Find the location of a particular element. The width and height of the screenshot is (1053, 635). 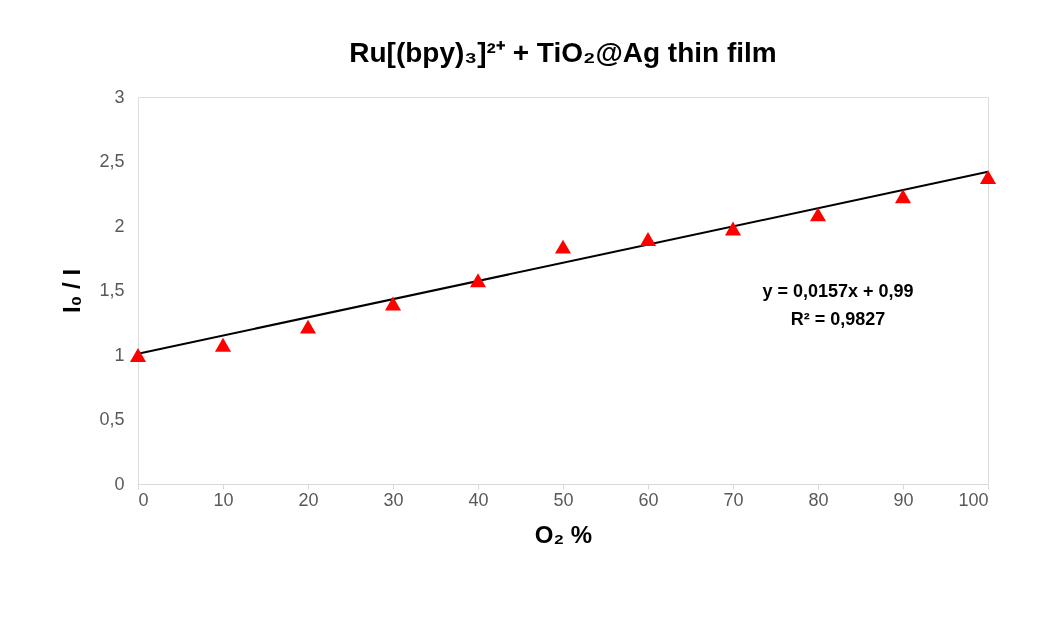

x-tick-label: 80 is located at coordinates (818, 499).